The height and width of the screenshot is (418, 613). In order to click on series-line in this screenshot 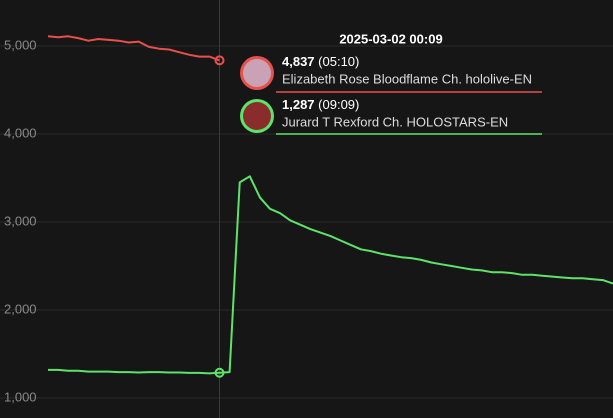, I will do `click(133, 48)`.